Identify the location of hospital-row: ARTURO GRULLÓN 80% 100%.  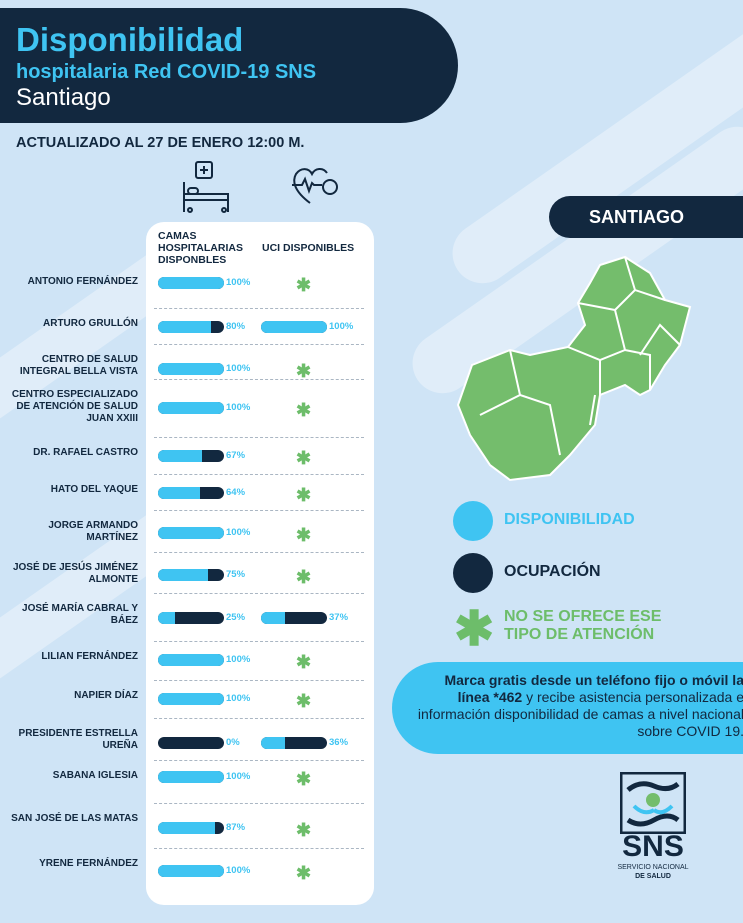
(190, 336).